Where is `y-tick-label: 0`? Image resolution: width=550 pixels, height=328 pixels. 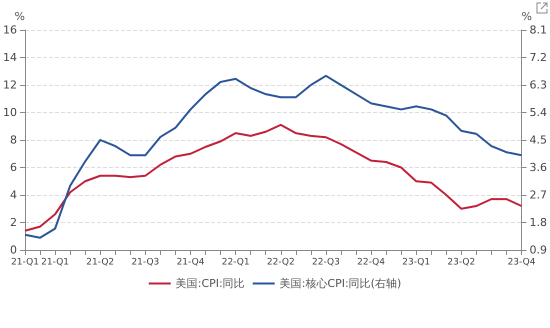
y-tick-label: 0 is located at coordinates (13, 250).